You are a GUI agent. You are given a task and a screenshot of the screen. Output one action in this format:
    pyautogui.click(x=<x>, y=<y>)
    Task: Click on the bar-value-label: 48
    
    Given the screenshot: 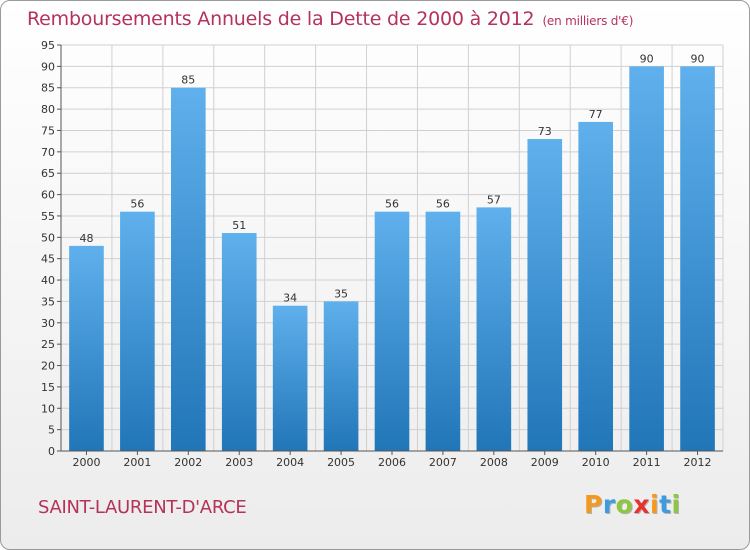 What is the action you would take?
    pyautogui.click(x=86, y=238)
    